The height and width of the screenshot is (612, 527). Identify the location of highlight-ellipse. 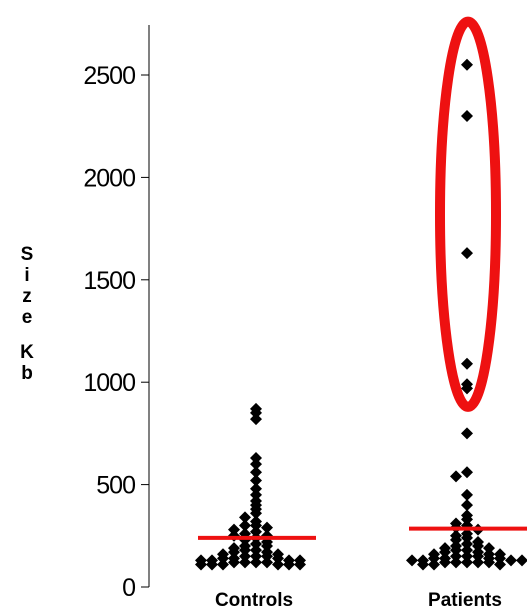
(468, 214).